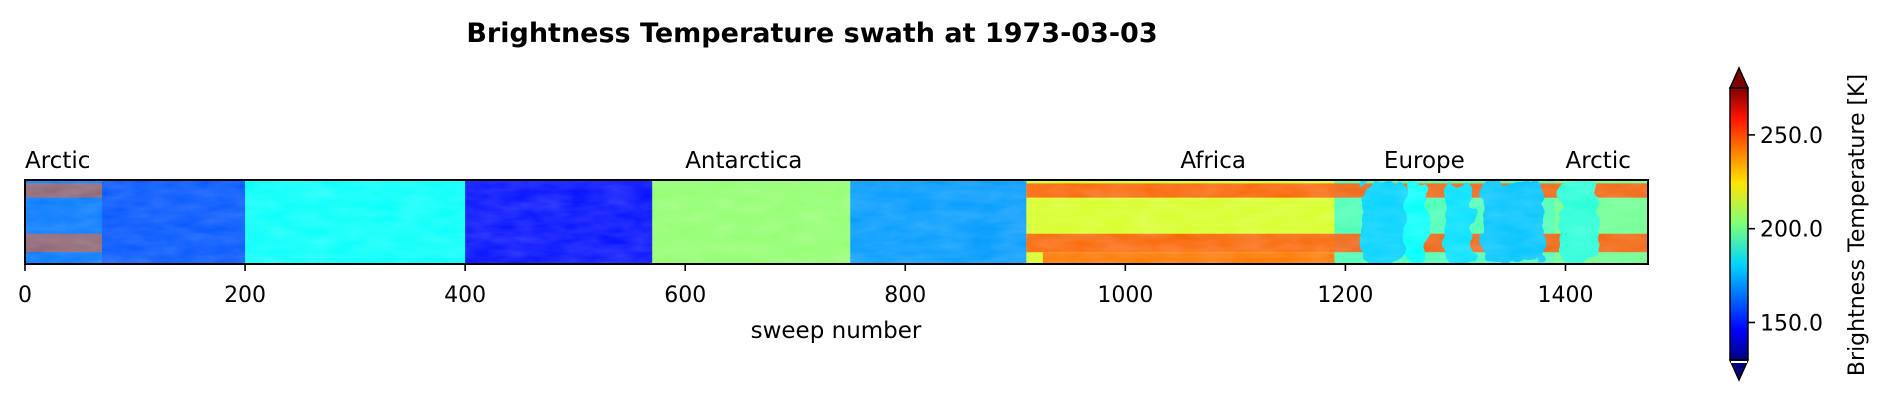 This screenshot has width=1892, height=417. Describe the element at coordinates (25, 295) in the screenshot. I see `x-tick-label: 0` at that location.